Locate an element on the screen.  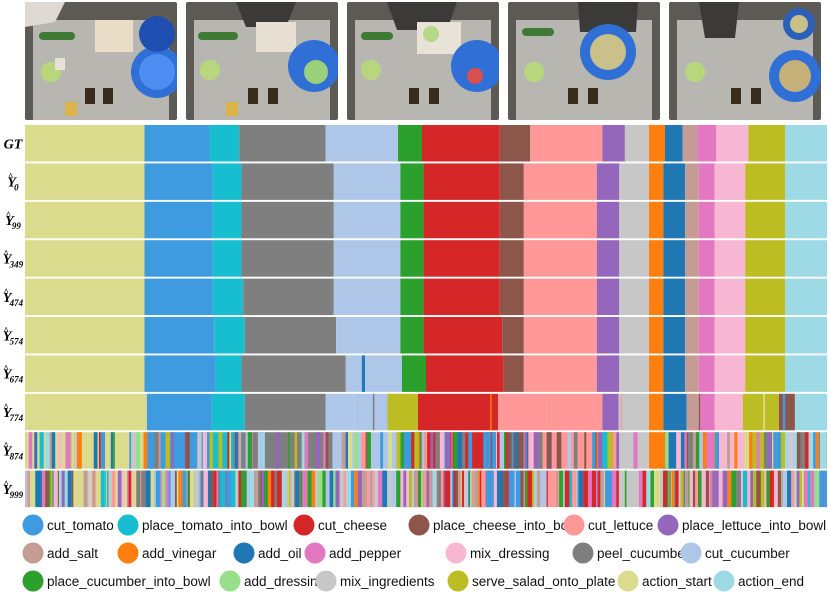
row-Y0 is located at coordinates (426, 181).